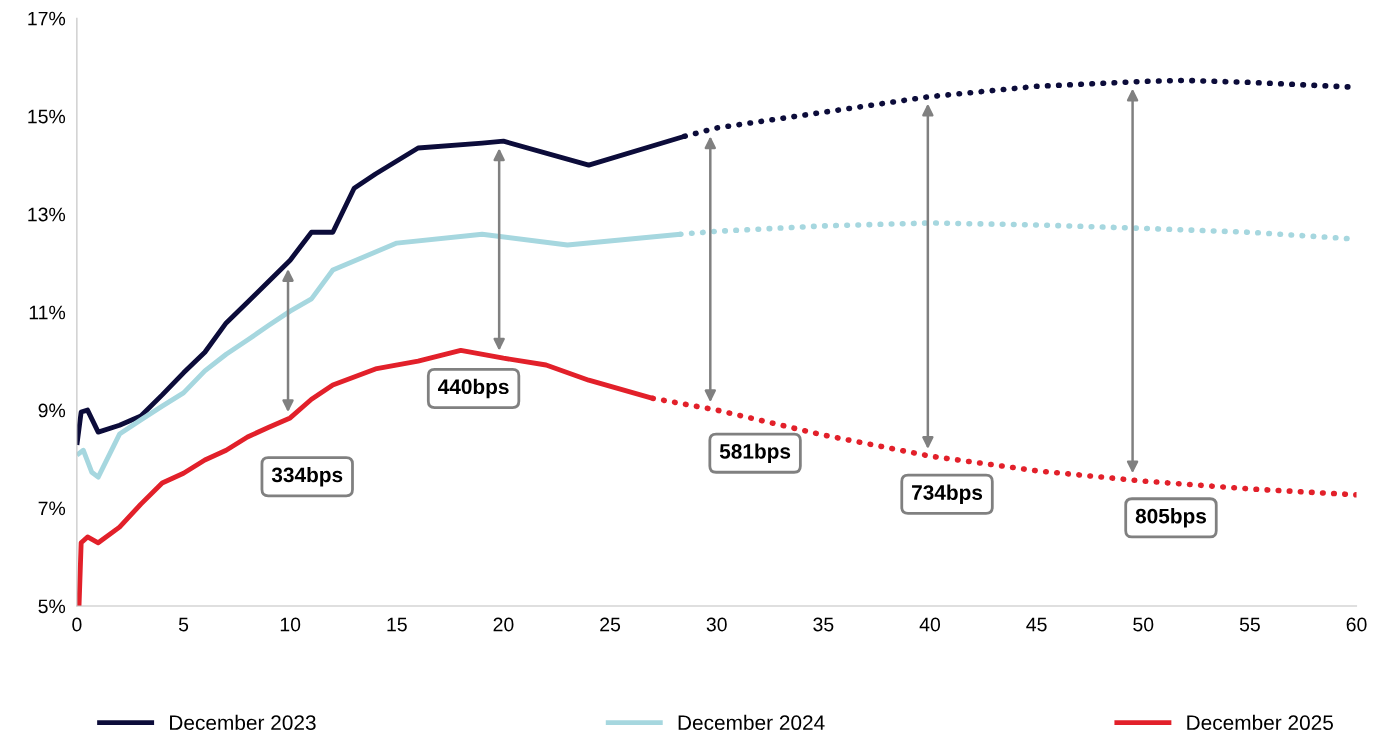 The image size is (1373, 744). I want to click on x-tick-label: 30, so click(716, 624).